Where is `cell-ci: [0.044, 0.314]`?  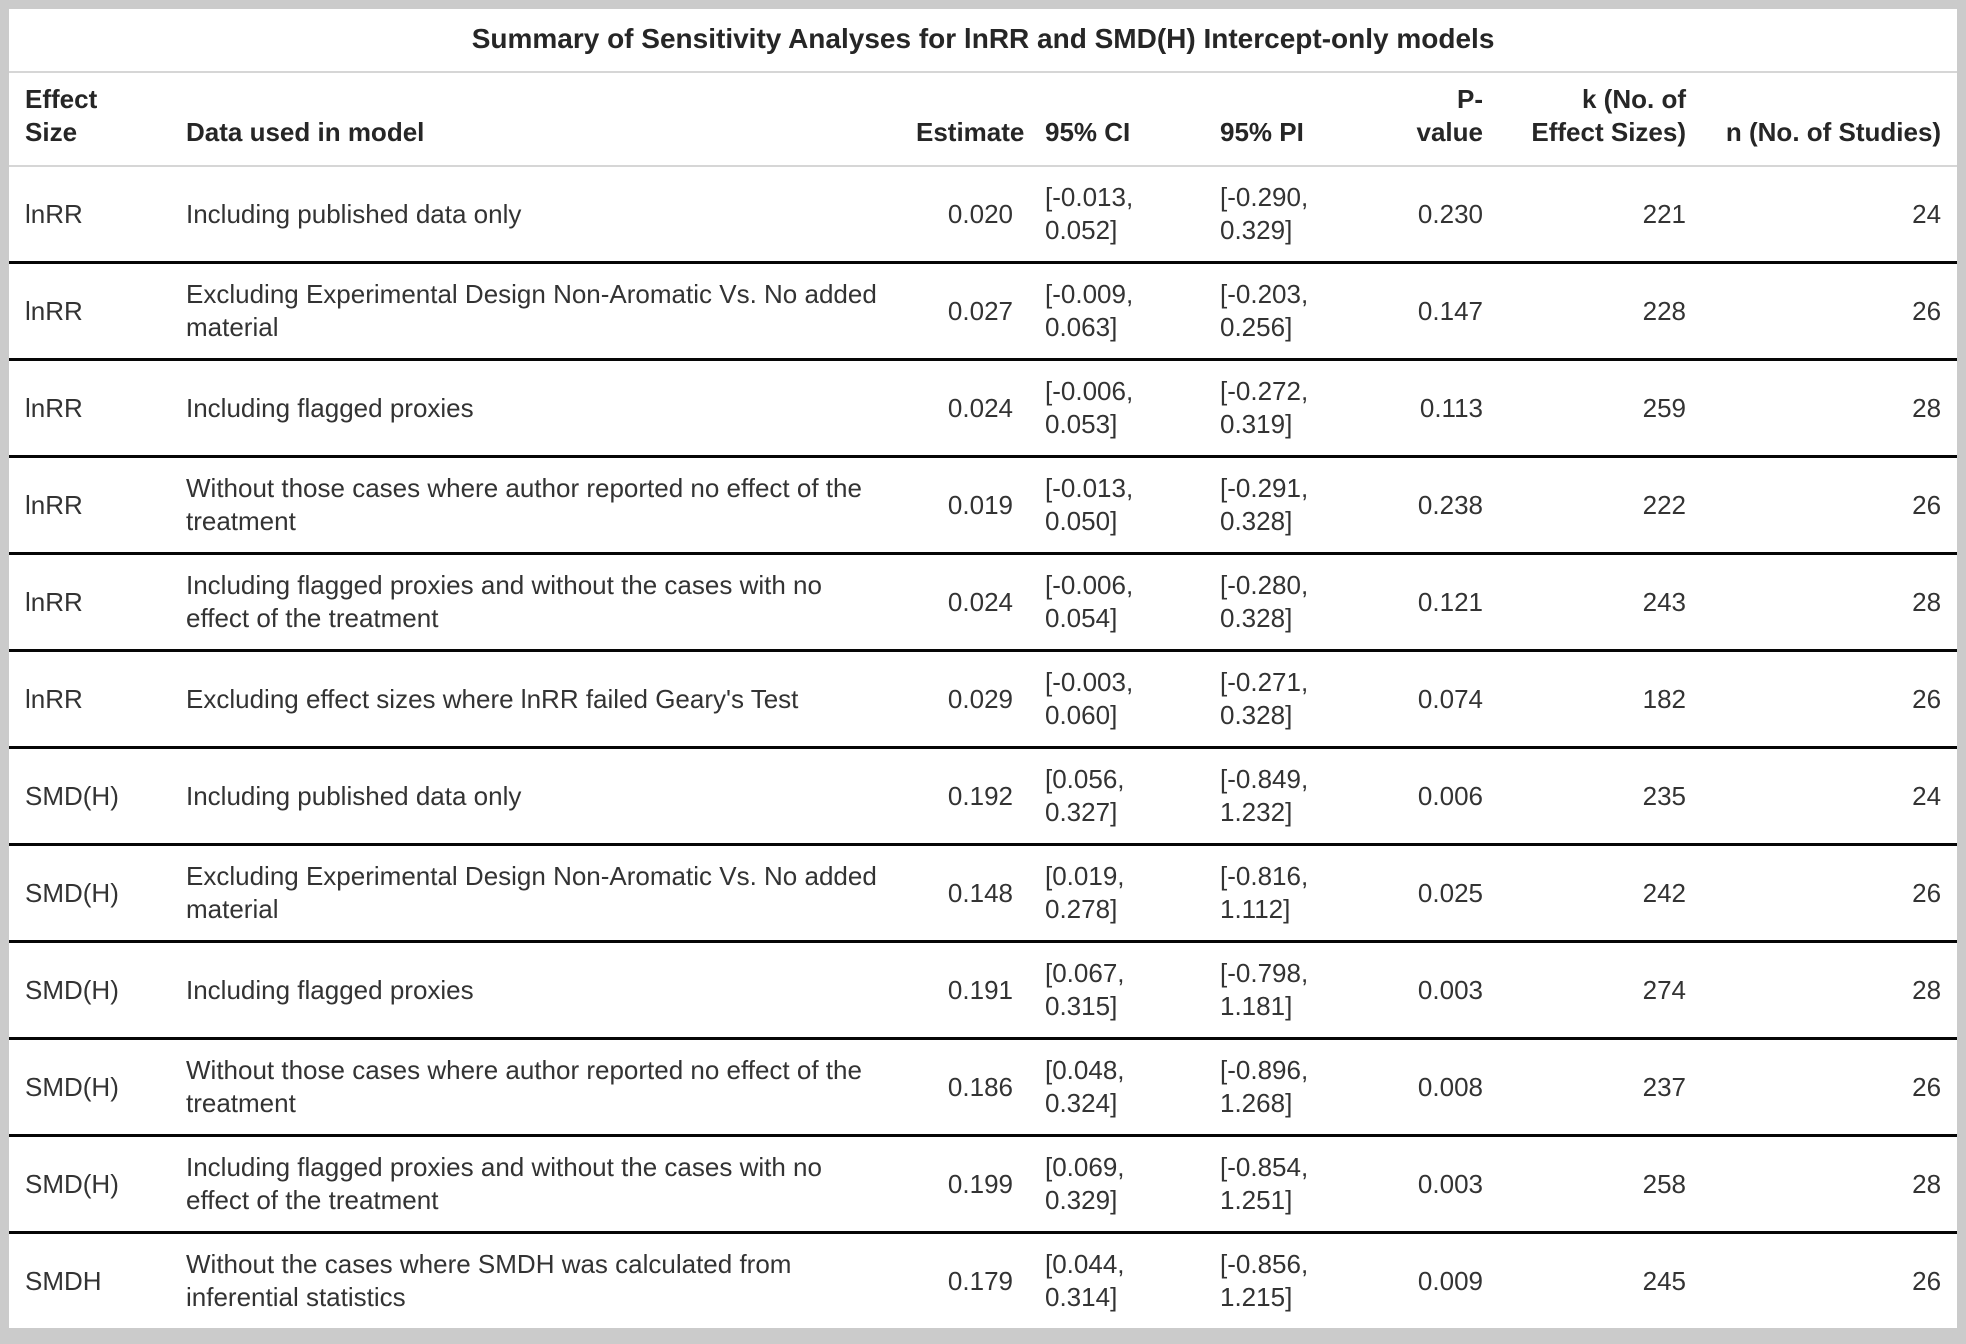 cell-ci: [0.044, 0.314] is located at coordinates (1085, 1280).